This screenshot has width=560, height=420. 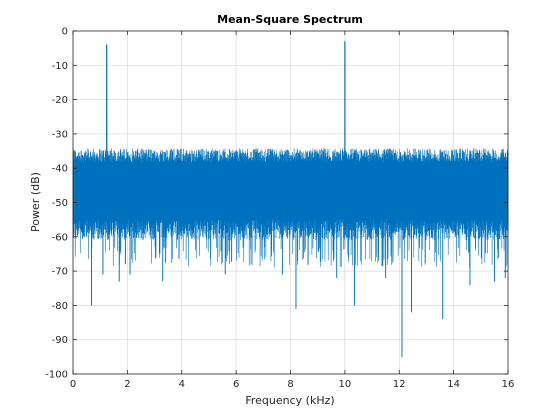 What do you see at coordinates (453, 384) in the screenshot?
I see `x-tick-label: 14` at bounding box center [453, 384].